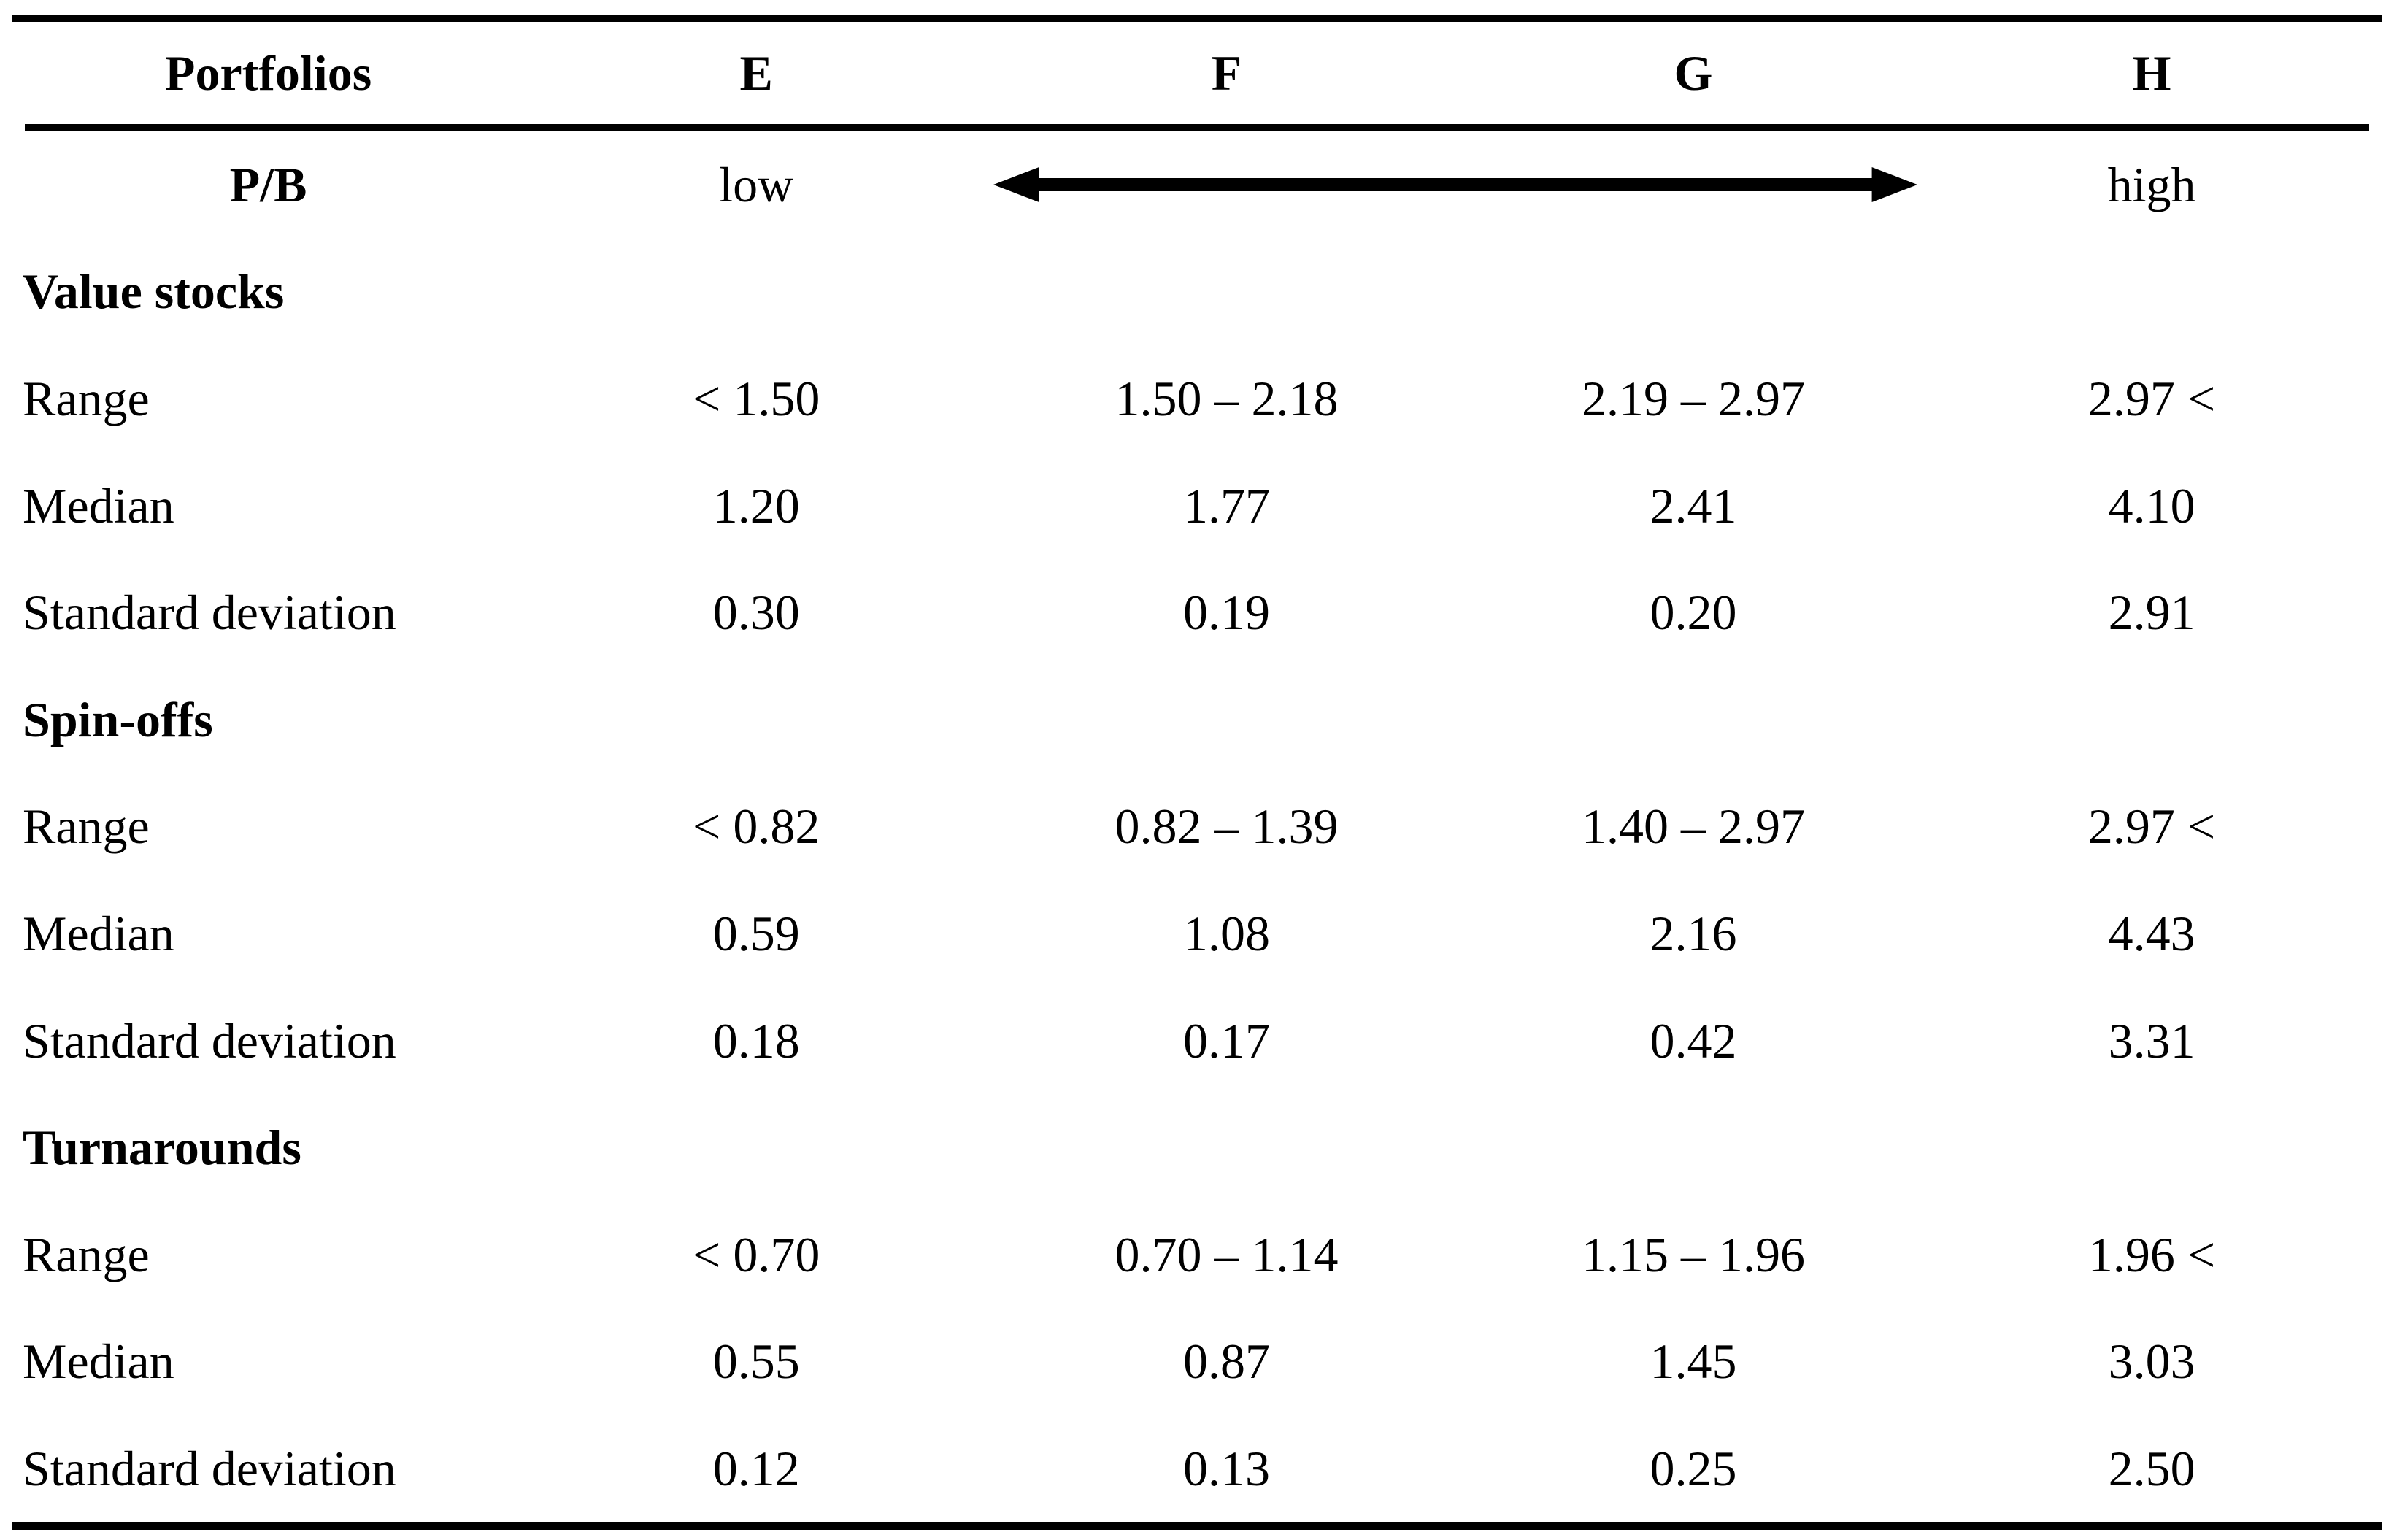 This screenshot has width=2394, height=1540. I want to click on section-header-turnarounds: Turnarounds, so click(1197, 1147).